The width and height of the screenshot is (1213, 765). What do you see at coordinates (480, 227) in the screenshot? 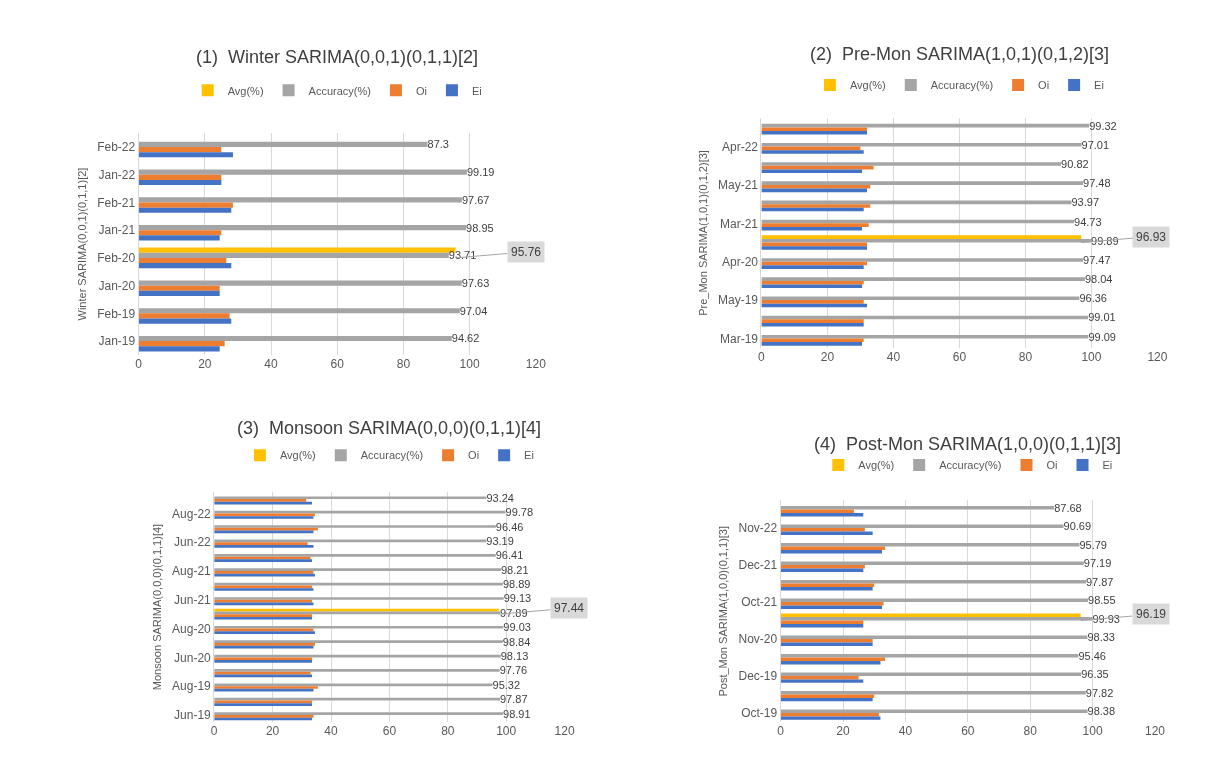
I see `data-label: 98.95` at bounding box center [480, 227].